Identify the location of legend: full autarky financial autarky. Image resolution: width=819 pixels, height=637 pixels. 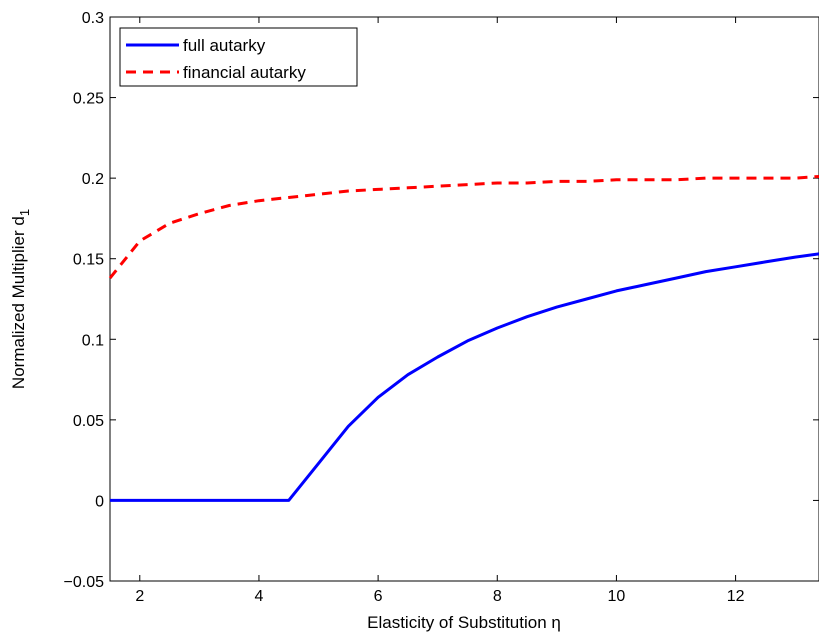
(238, 57).